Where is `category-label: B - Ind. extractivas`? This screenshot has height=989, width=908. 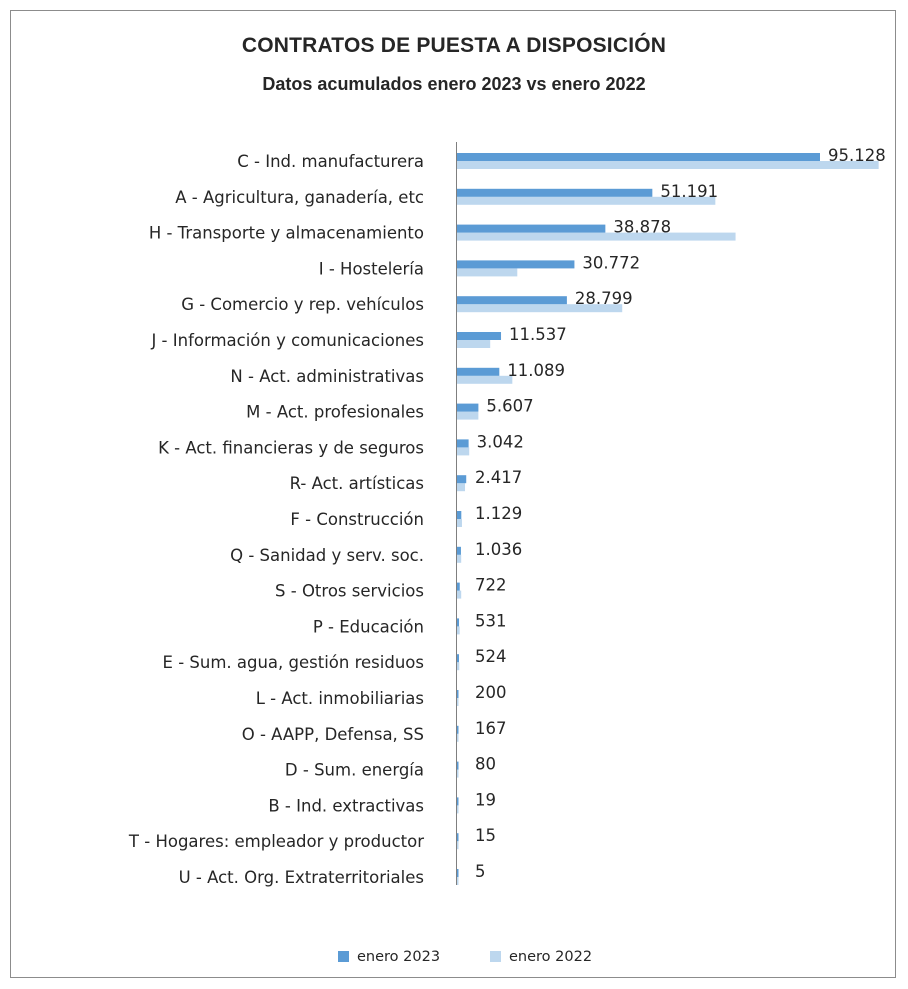 category-label: B - Ind. extractivas is located at coordinates (346, 805).